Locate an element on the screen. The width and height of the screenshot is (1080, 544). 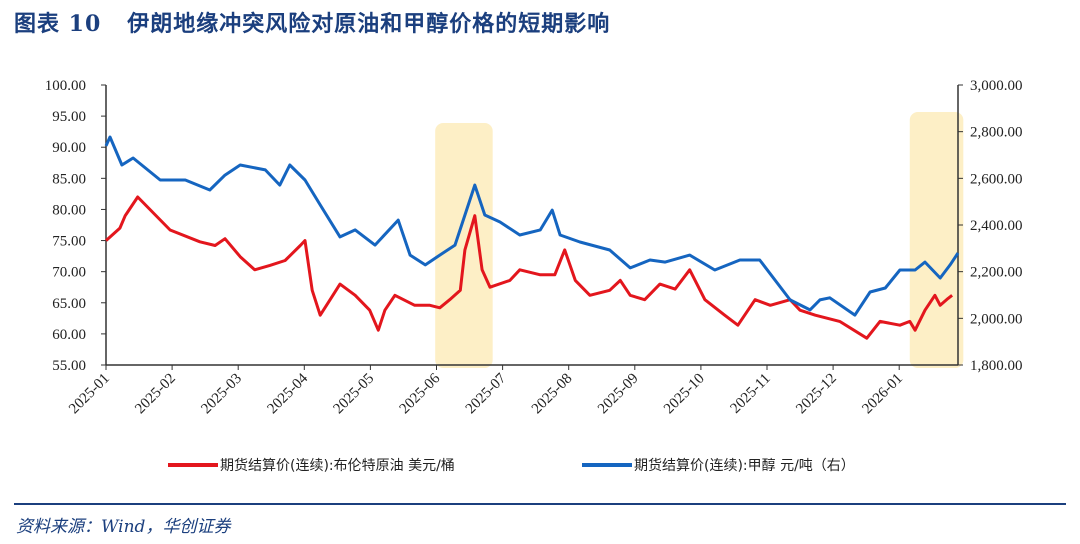
divider is located at coordinates (540, 504).